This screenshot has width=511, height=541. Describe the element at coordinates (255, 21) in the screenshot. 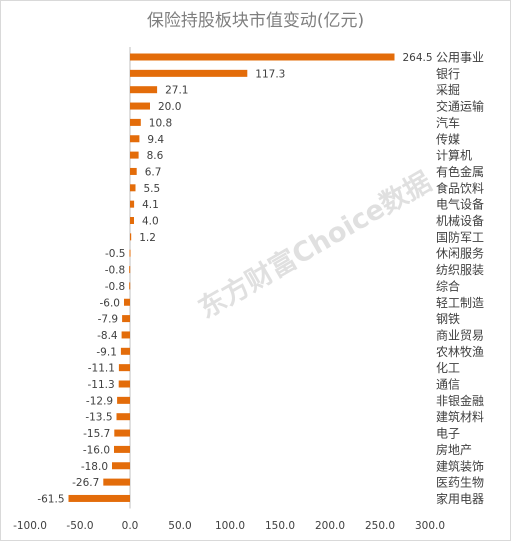

I see `chart-title: 保险持股板块市值变动(亿元)` at that location.